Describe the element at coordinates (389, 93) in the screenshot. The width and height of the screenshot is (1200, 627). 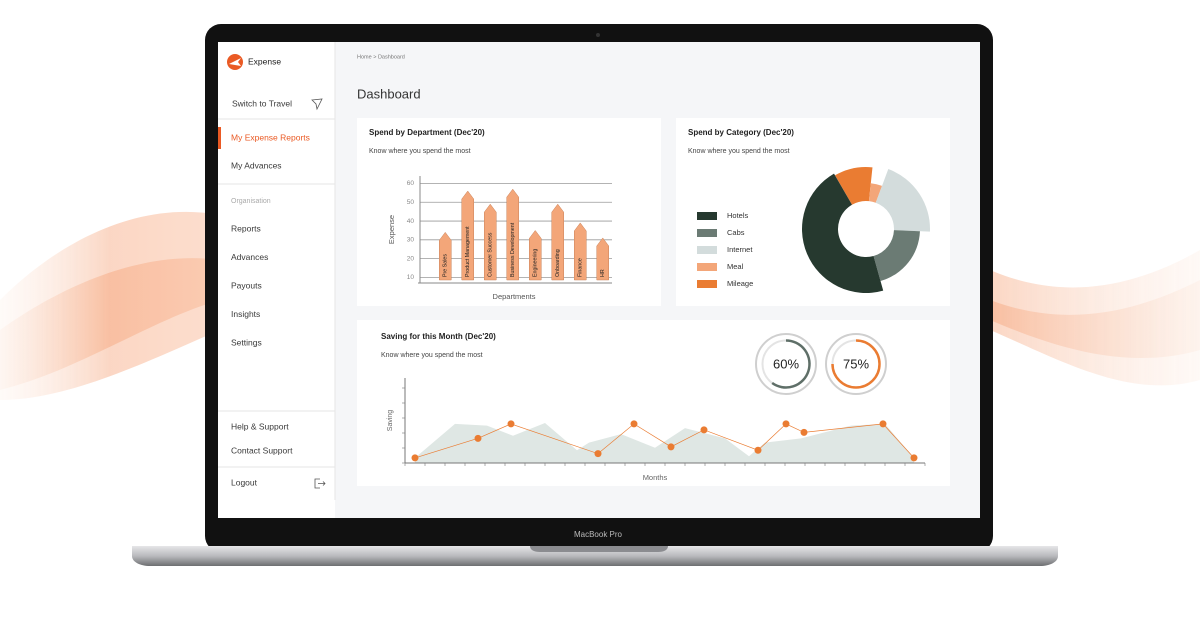
I see `page-title: Dashboard` at that location.